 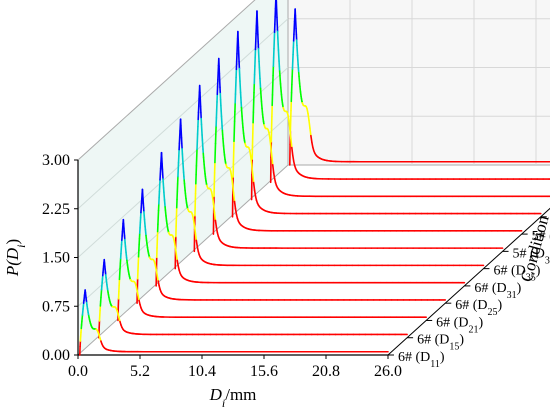 I want to click on condition-label: 5# (D31), so click(x=531, y=256).